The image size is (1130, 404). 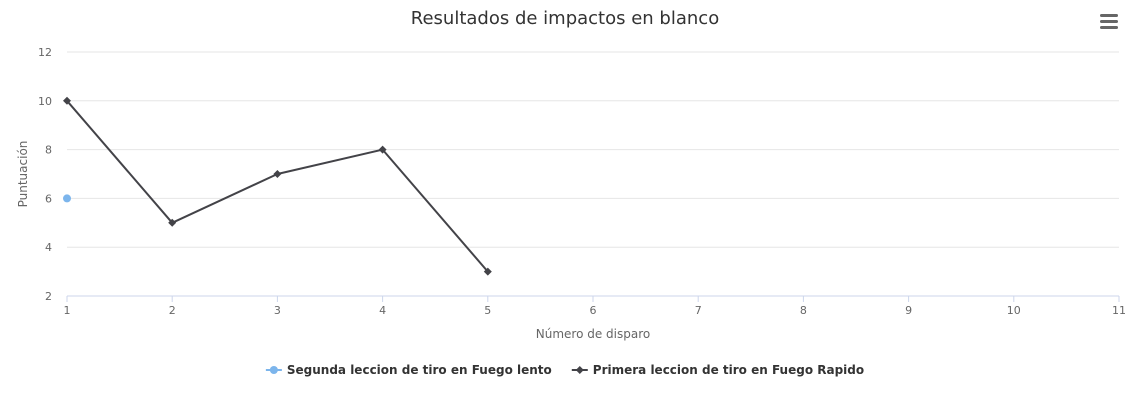 What do you see at coordinates (48, 150) in the screenshot?
I see `y-tick-label: 8` at bounding box center [48, 150].